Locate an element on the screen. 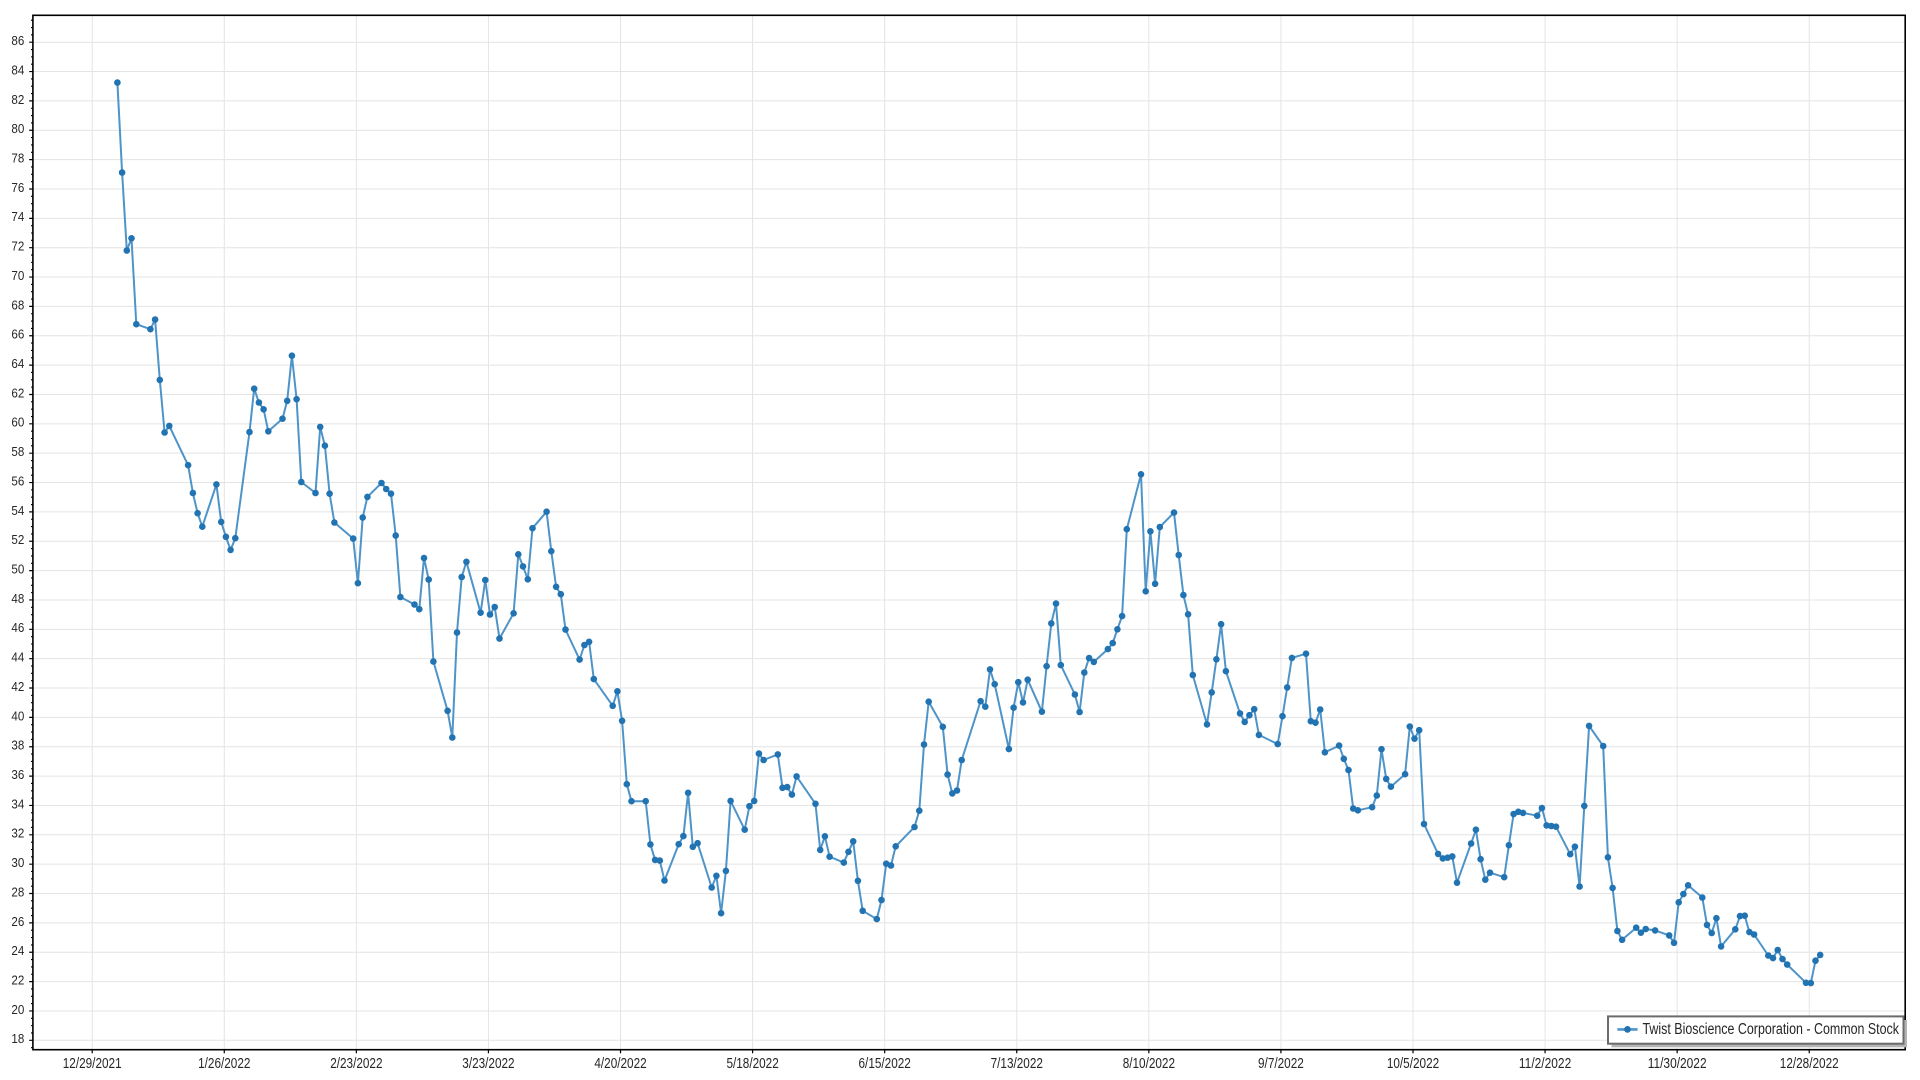 This screenshot has width=1920, height=1080. svg-text: 52 is located at coordinates (17, 540).